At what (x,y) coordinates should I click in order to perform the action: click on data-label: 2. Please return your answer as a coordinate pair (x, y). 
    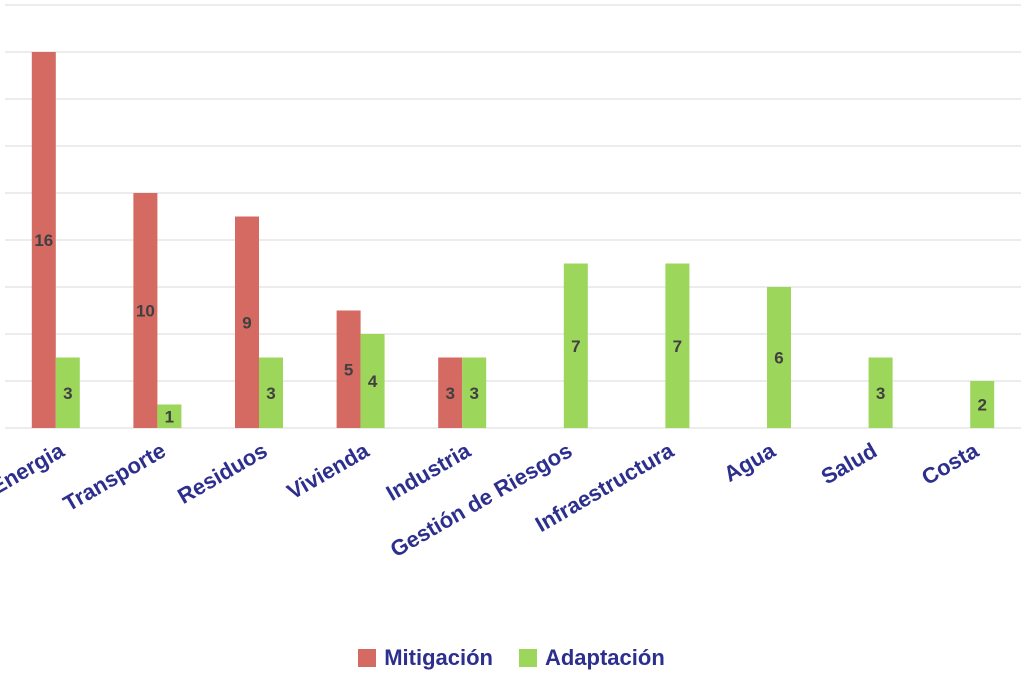
    Looking at the image, I should click on (981, 405).